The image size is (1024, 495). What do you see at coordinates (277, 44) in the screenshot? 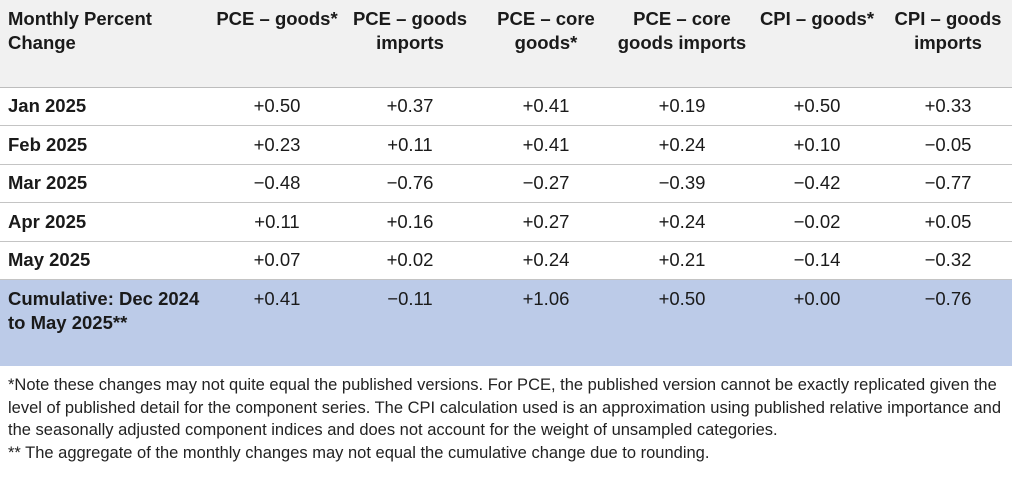
I see `column-header: PCE – goods*` at bounding box center [277, 44].